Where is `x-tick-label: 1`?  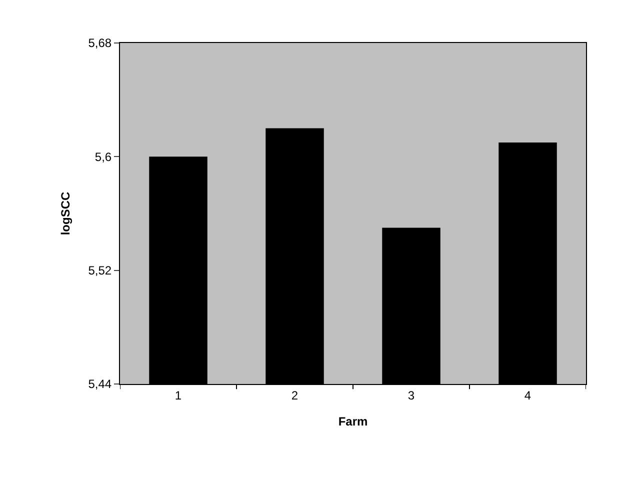
x-tick-label: 1 is located at coordinates (178, 395).